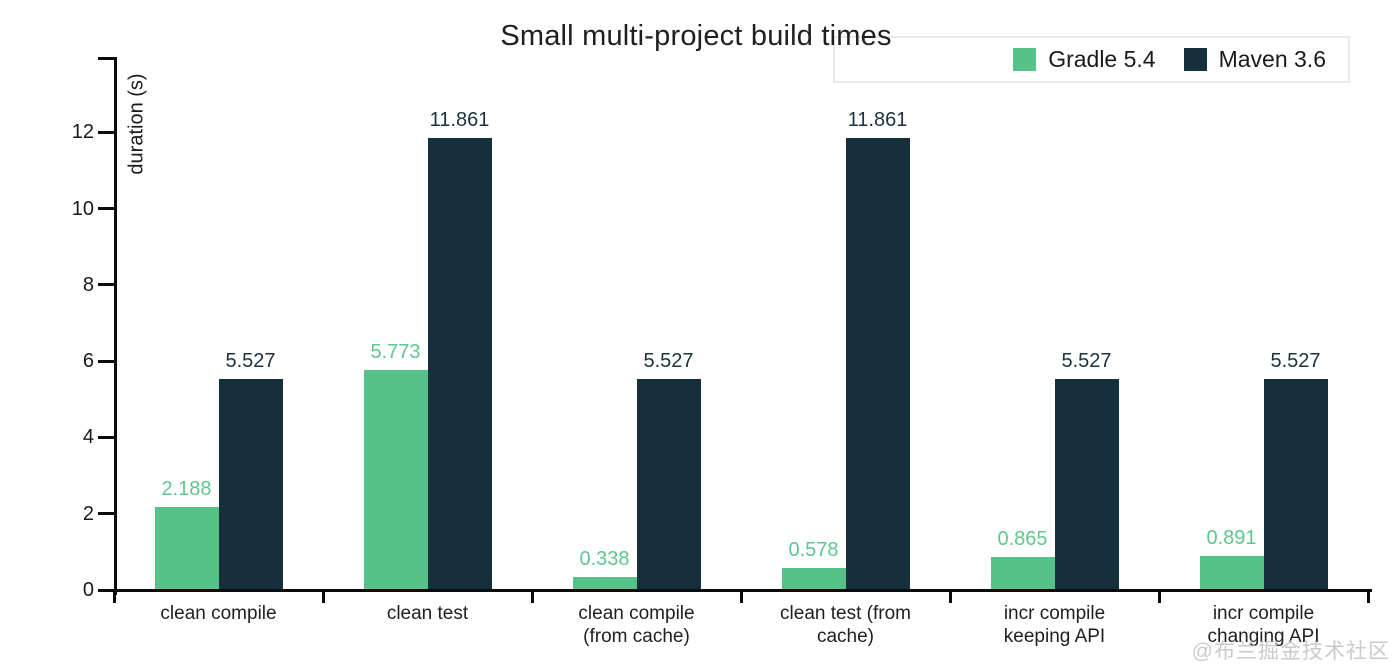  What do you see at coordinates (845, 625) in the screenshot?
I see `x-category-label: clean test (from cache)` at bounding box center [845, 625].